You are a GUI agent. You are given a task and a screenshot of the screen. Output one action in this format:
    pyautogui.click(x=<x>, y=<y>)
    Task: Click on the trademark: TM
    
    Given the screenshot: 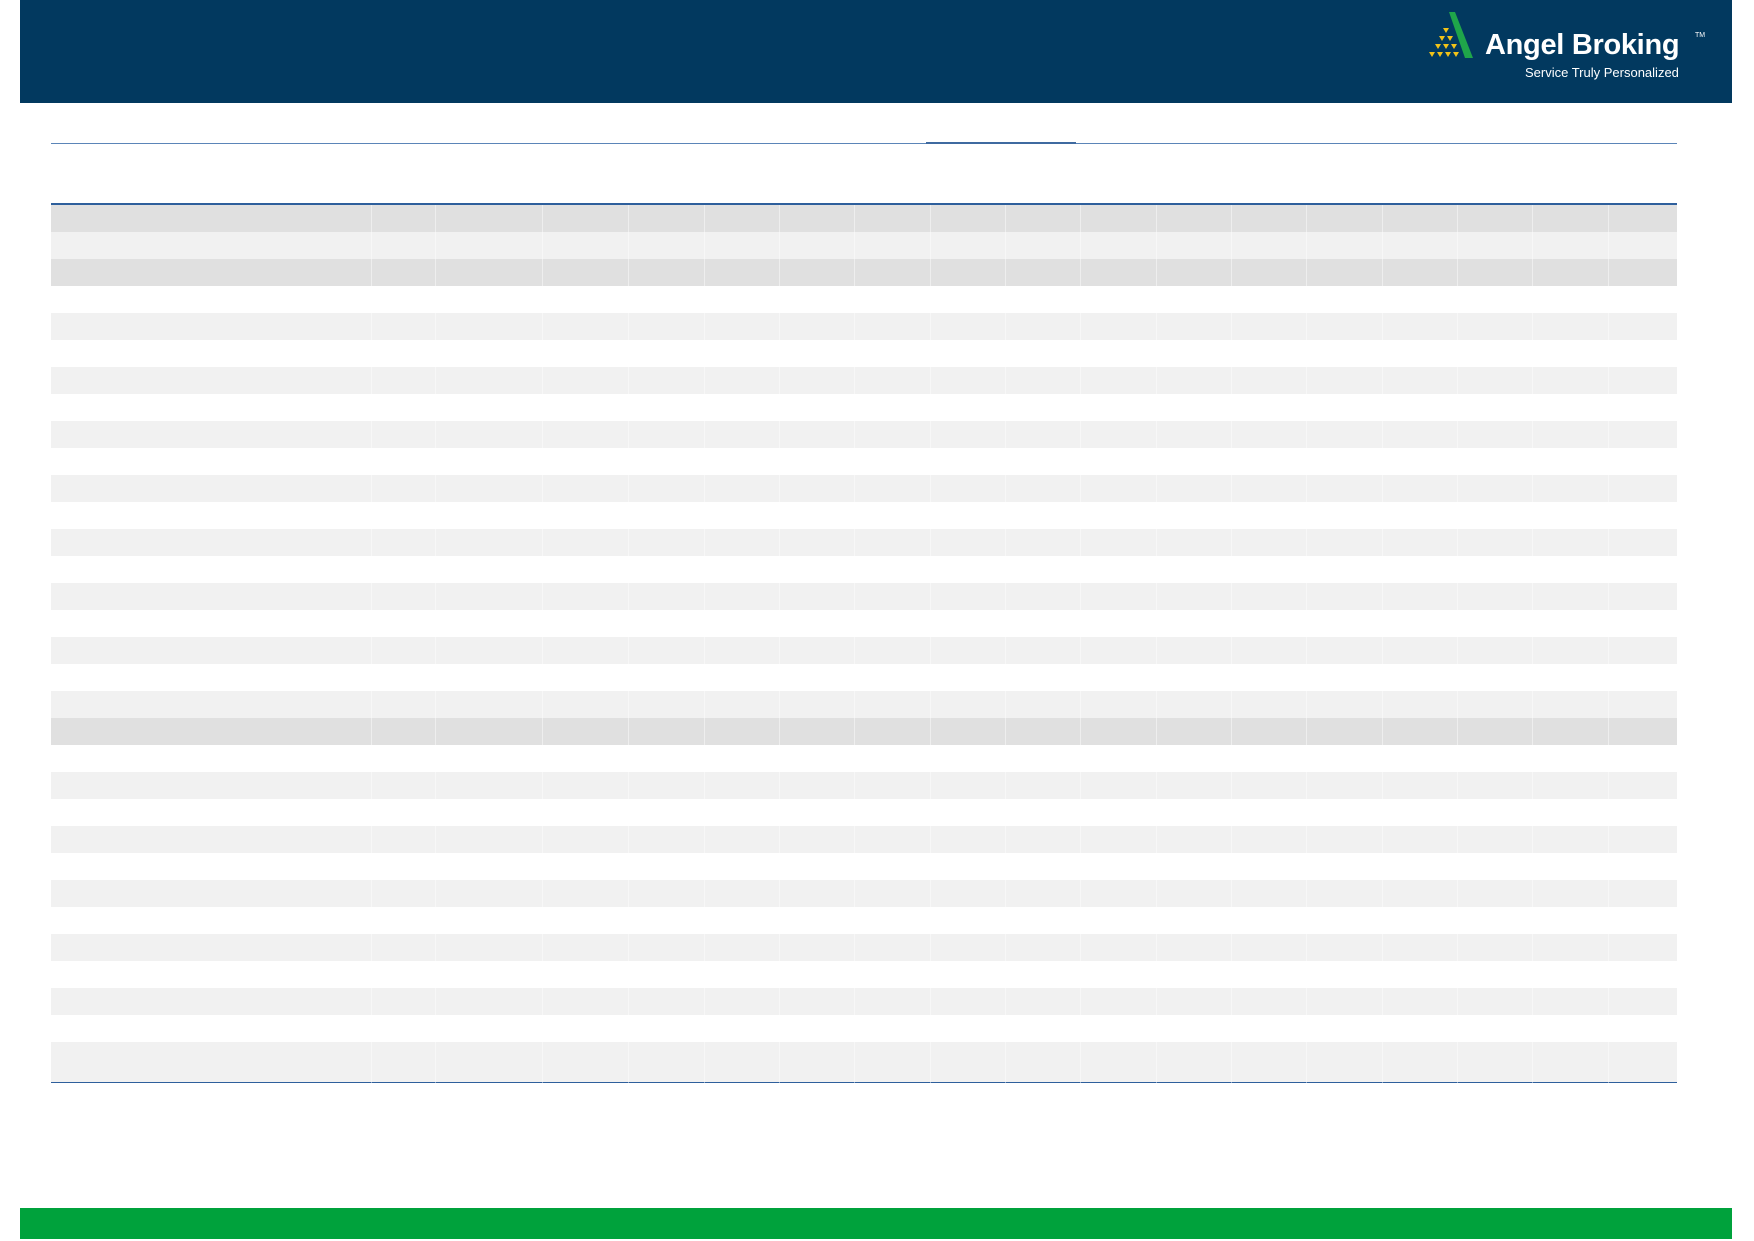 What is the action you would take?
    pyautogui.click(x=1700, y=35)
    